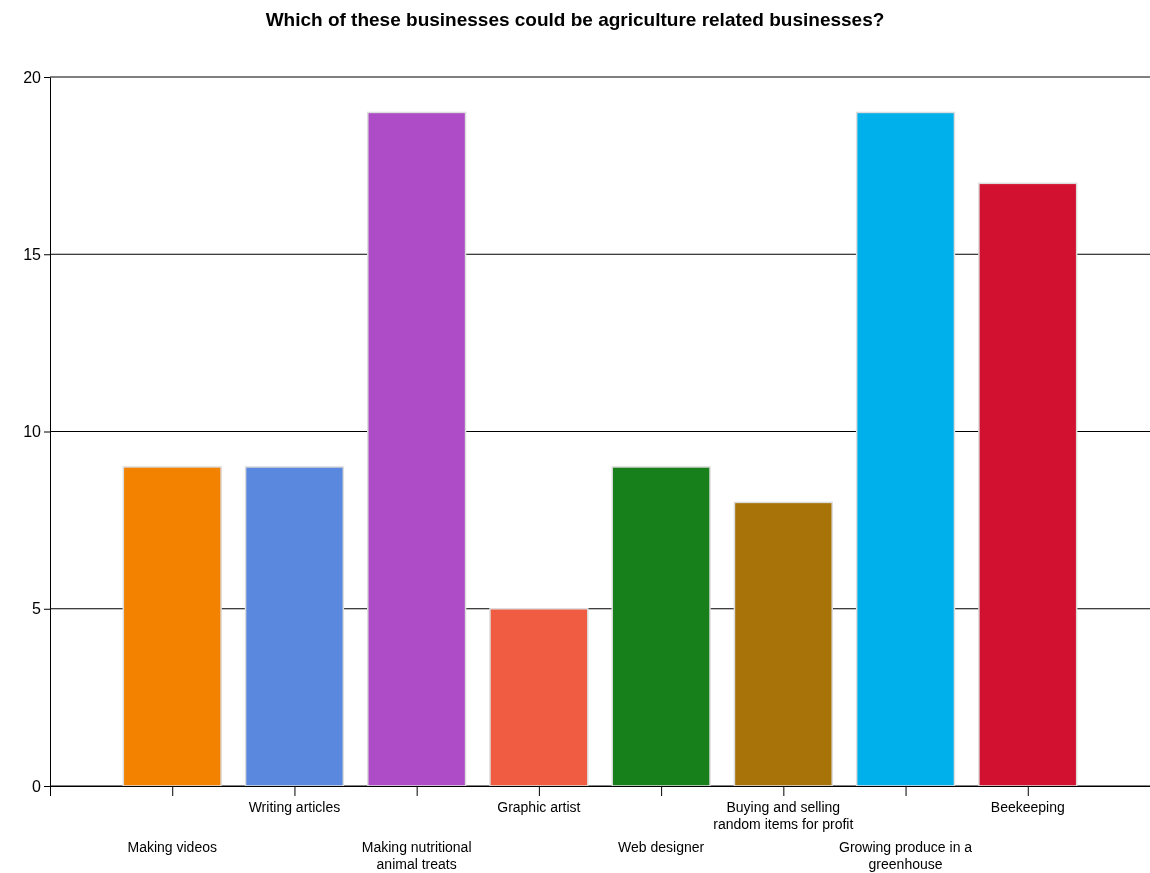  I want to click on x-tick-label: Web designer, so click(661, 847).